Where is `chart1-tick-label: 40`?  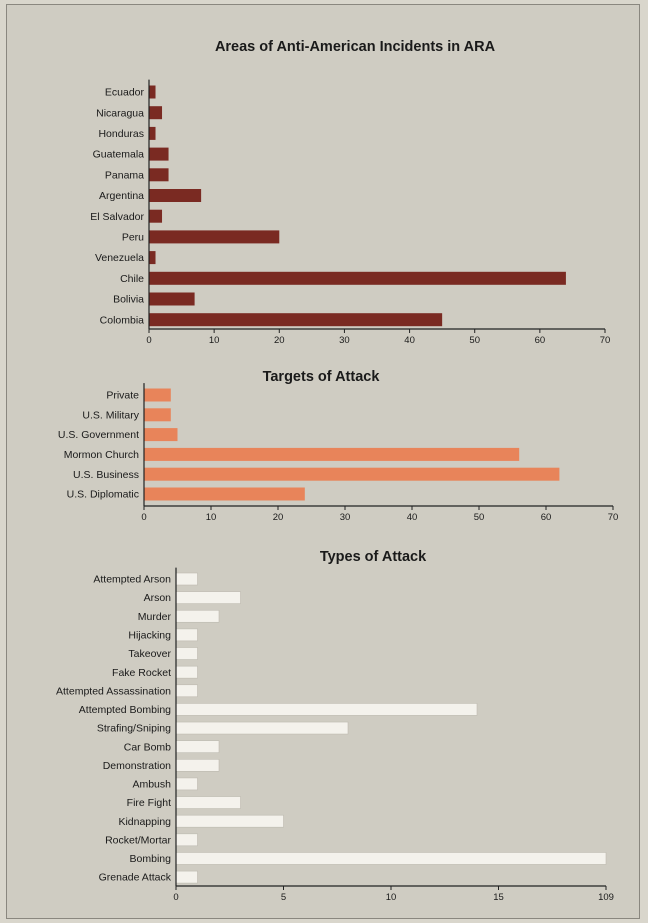
chart1-tick-label: 40 is located at coordinates (409, 340).